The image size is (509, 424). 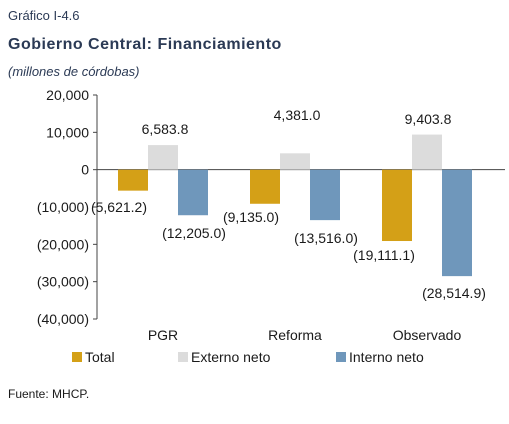 What do you see at coordinates (194, 233) in the screenshot?
I see `data-label: (12,205.0)` at bounding box center [194, 233].